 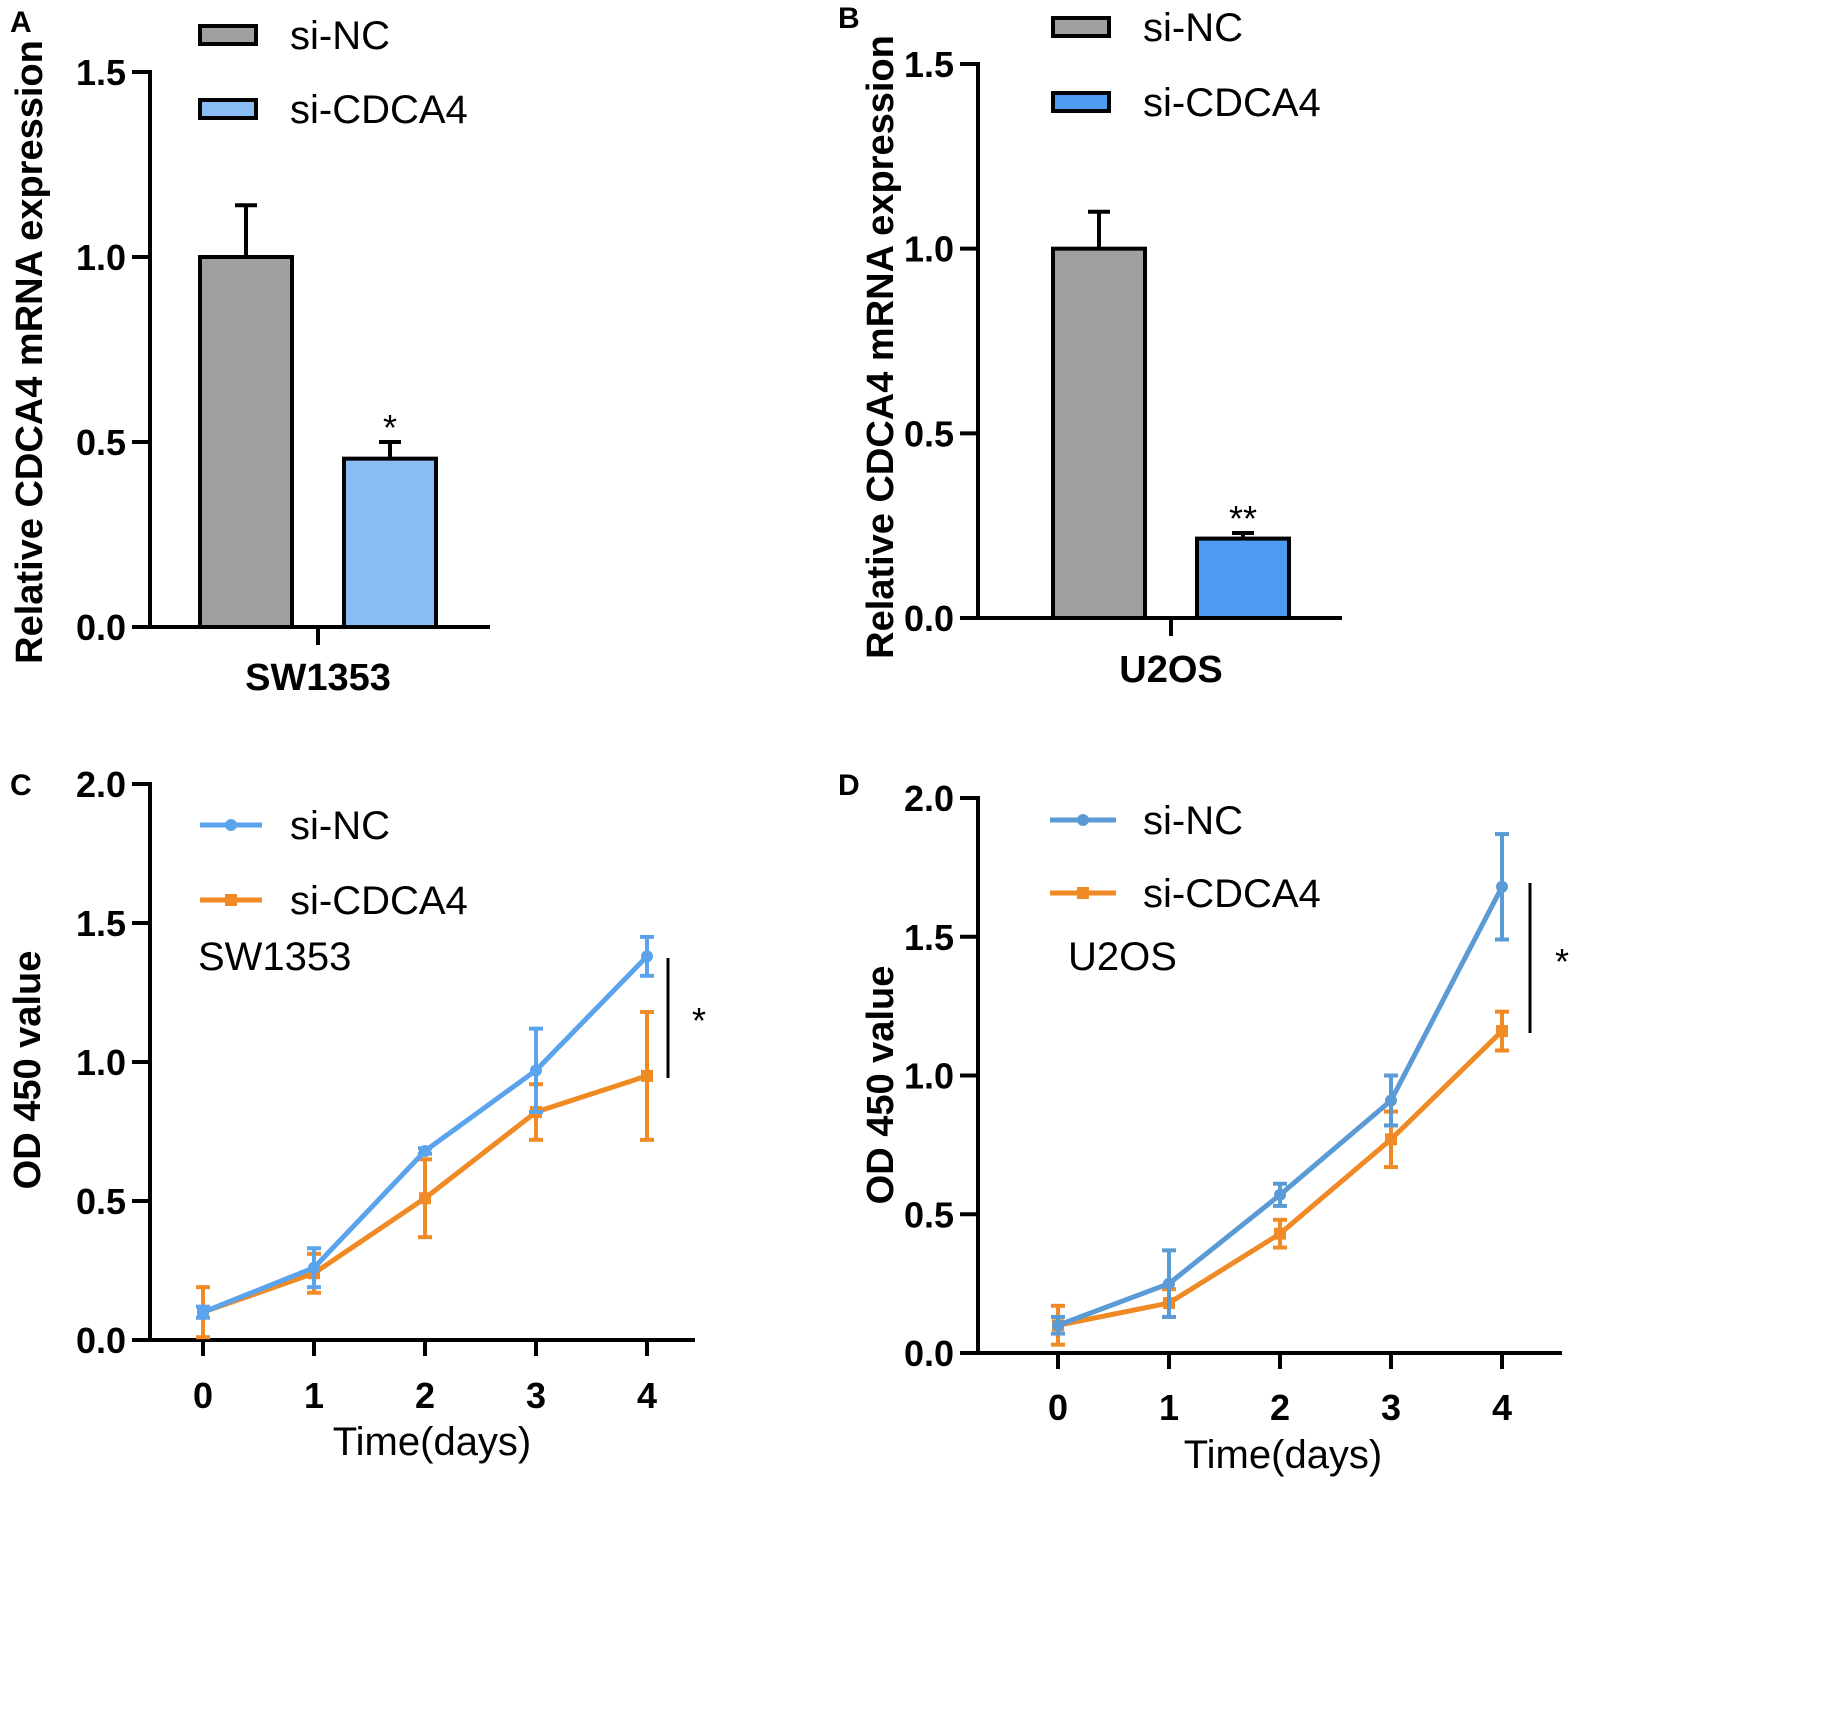 What do you see at coordinates (425, 1134) in the screenshot?
I see `series-line-si-NC` at bounding box center [425, 1134].